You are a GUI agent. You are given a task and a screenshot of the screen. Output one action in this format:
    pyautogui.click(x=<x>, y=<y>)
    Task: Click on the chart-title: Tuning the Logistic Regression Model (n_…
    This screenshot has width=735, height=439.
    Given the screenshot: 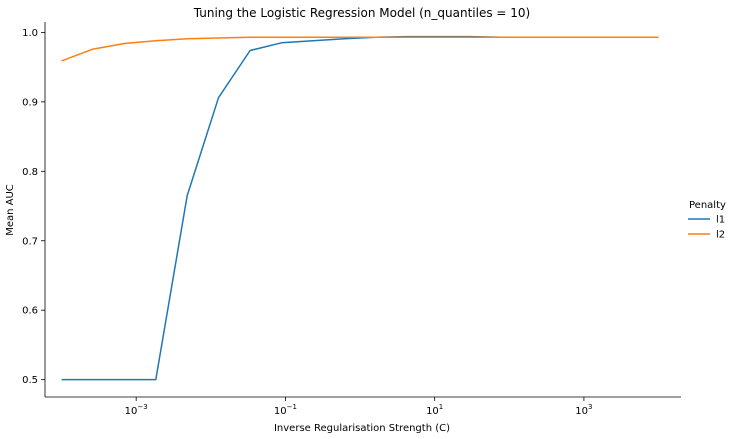 What is the action you would take?
    pyautogui.click(x=361, y=13)
    